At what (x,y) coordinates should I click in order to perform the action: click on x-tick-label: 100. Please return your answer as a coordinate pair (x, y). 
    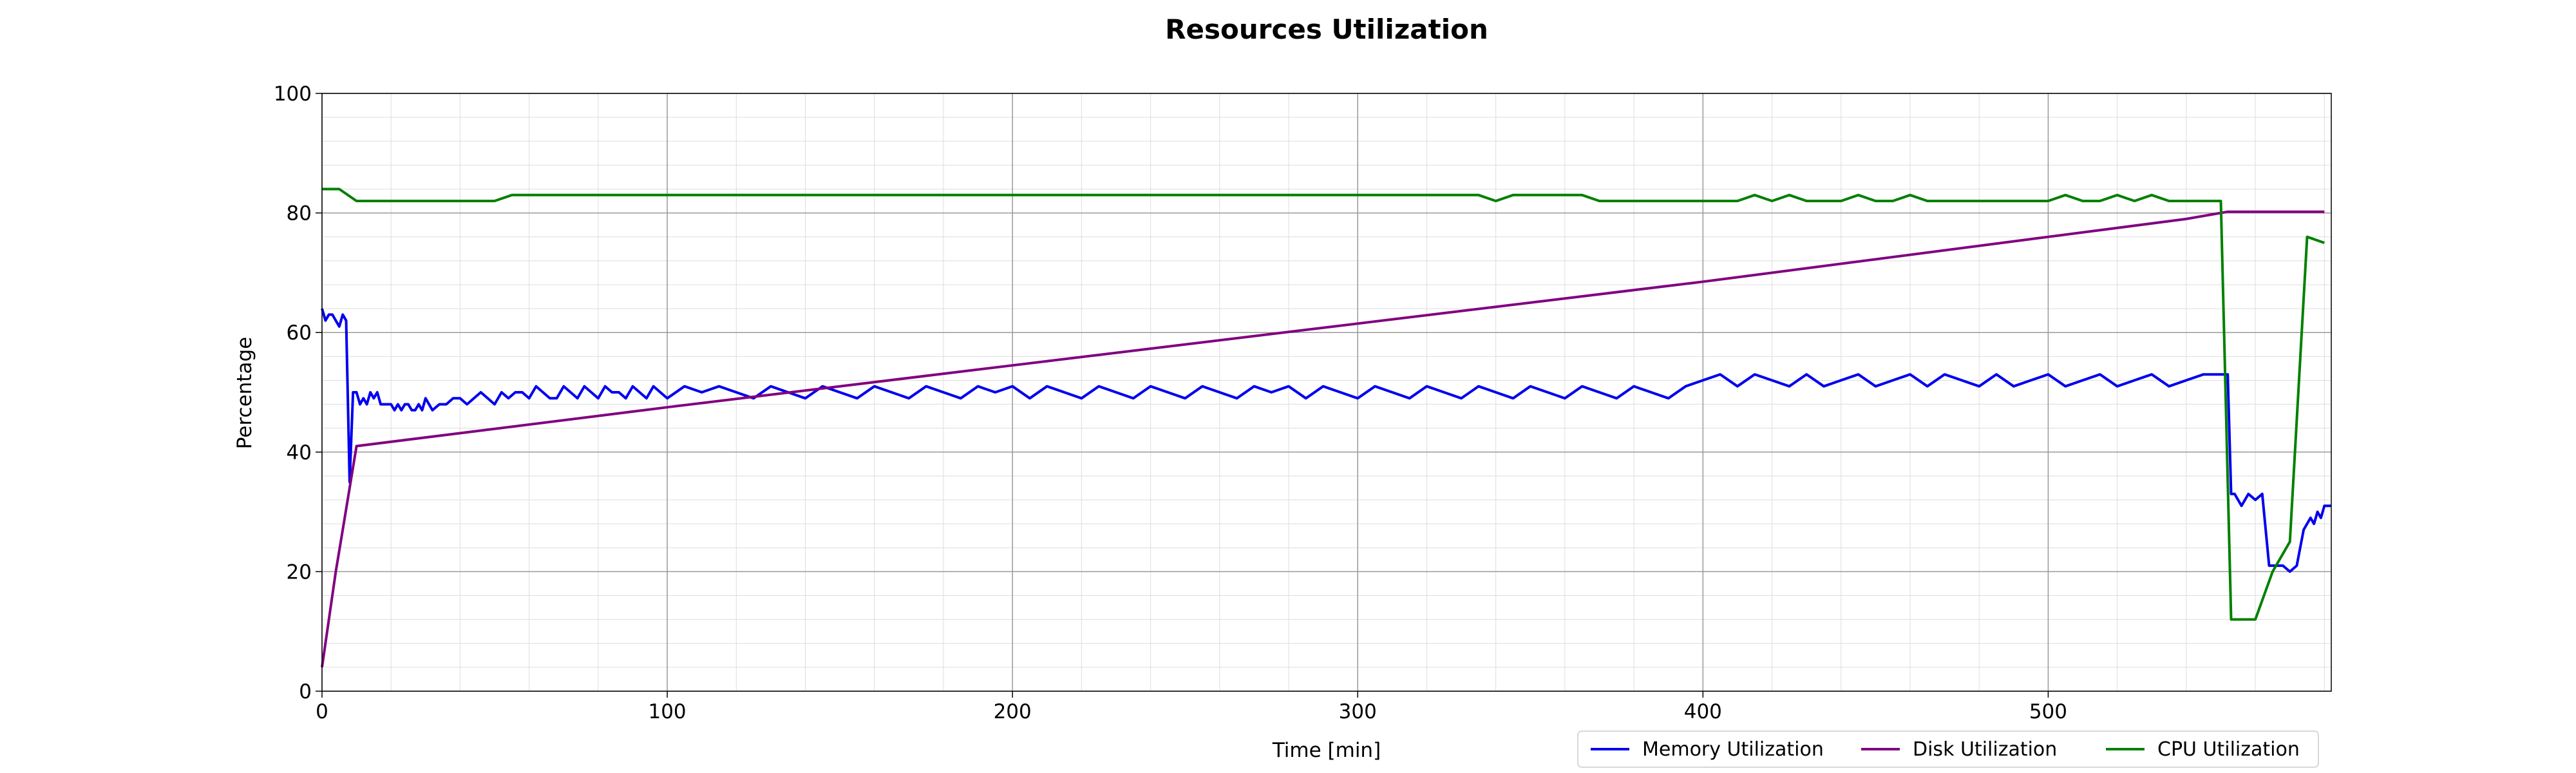
    Looking at the image, I should click on (667, 711).